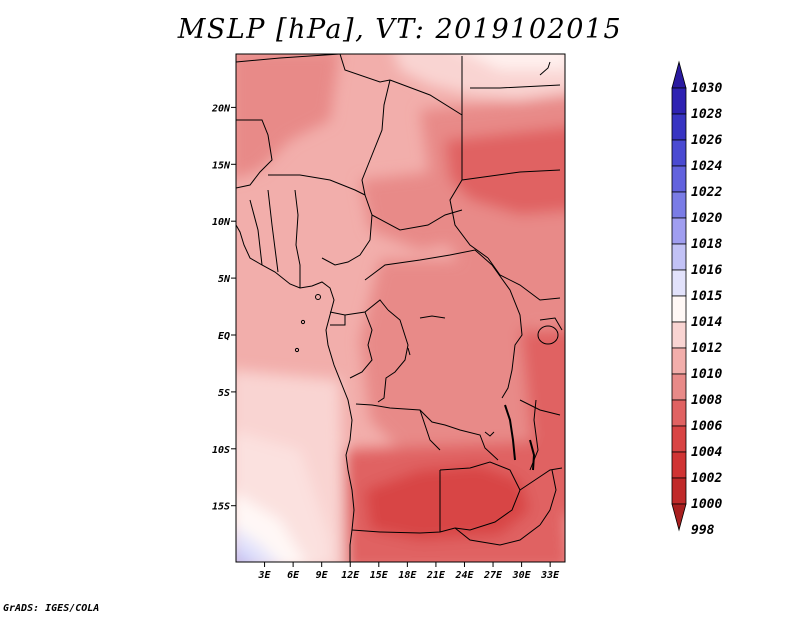 The height and width of the screenshot is (618, 800). I want to click on border-n1, so click(288, 58).